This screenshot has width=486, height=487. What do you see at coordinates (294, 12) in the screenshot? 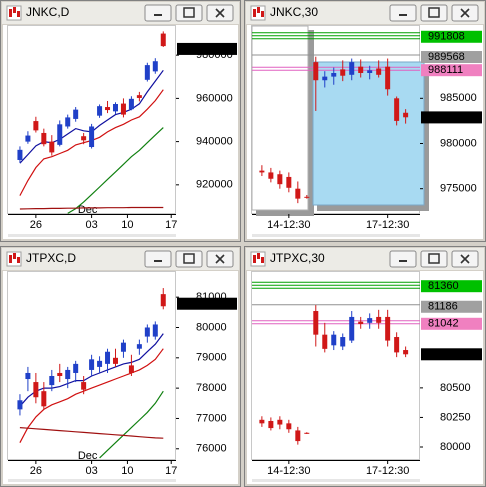
I see `window-title: JNKC,30` at bounding box center [294, 12].